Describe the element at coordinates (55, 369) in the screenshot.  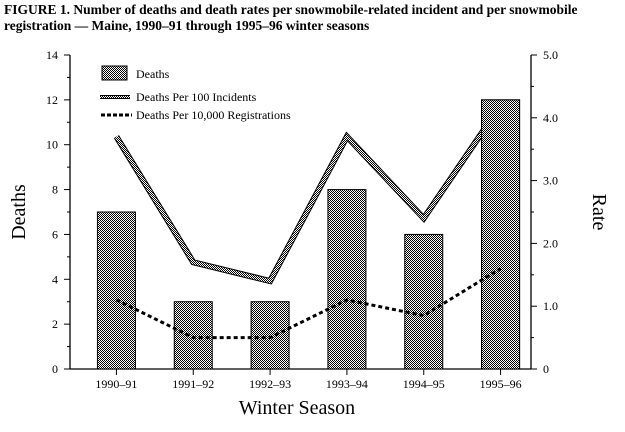
I see `left-tick-label: 0` at that location.